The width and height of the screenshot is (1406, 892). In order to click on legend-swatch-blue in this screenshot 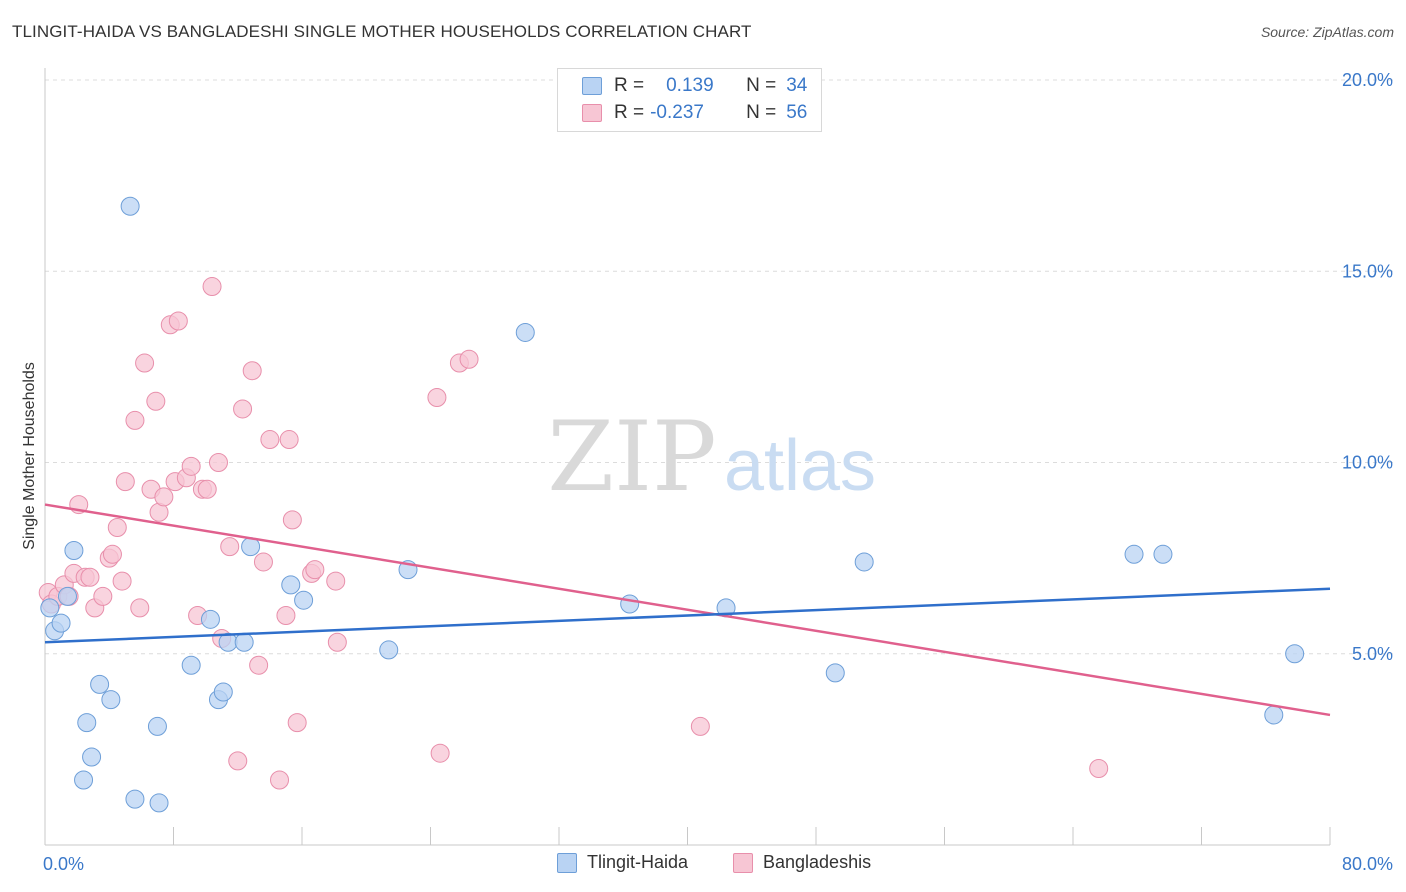, I will do `click(592, 86)`.